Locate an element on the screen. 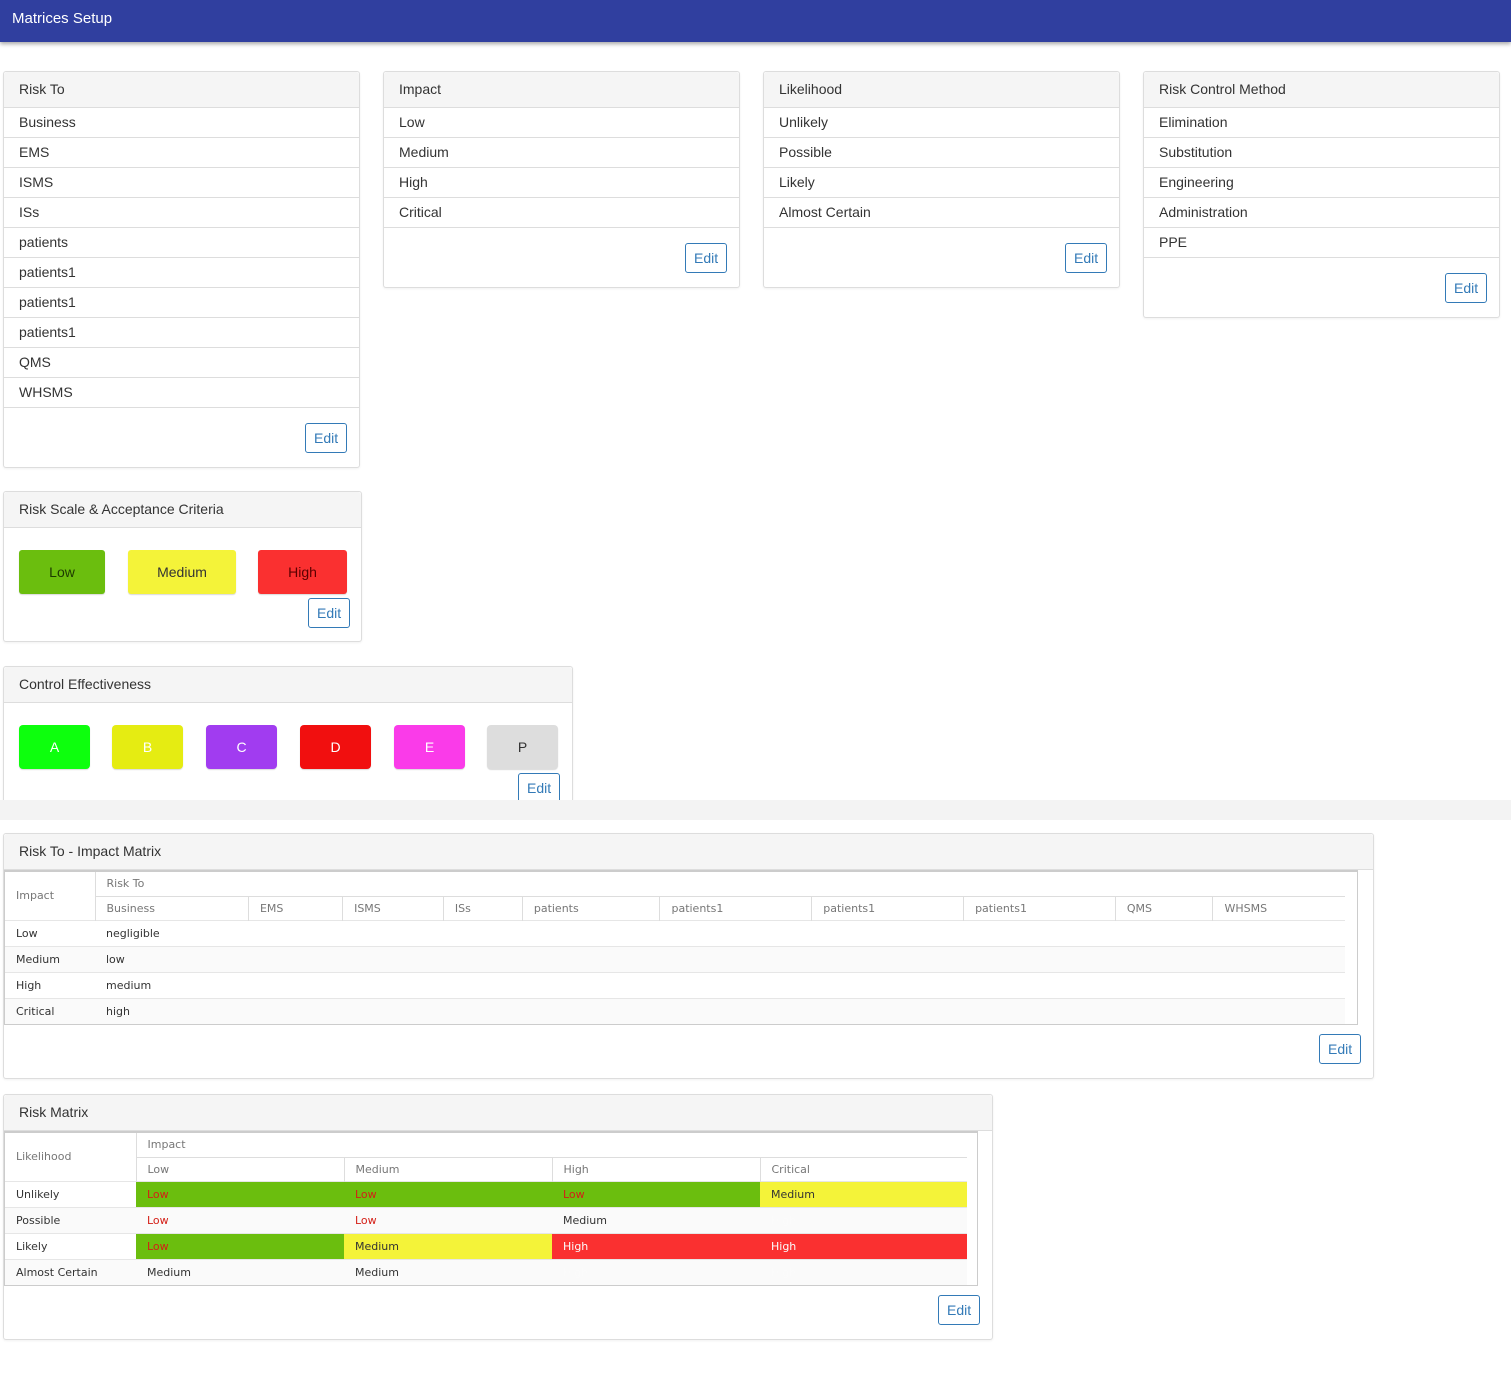  column-header: patients is located at coordinates (590, 907).